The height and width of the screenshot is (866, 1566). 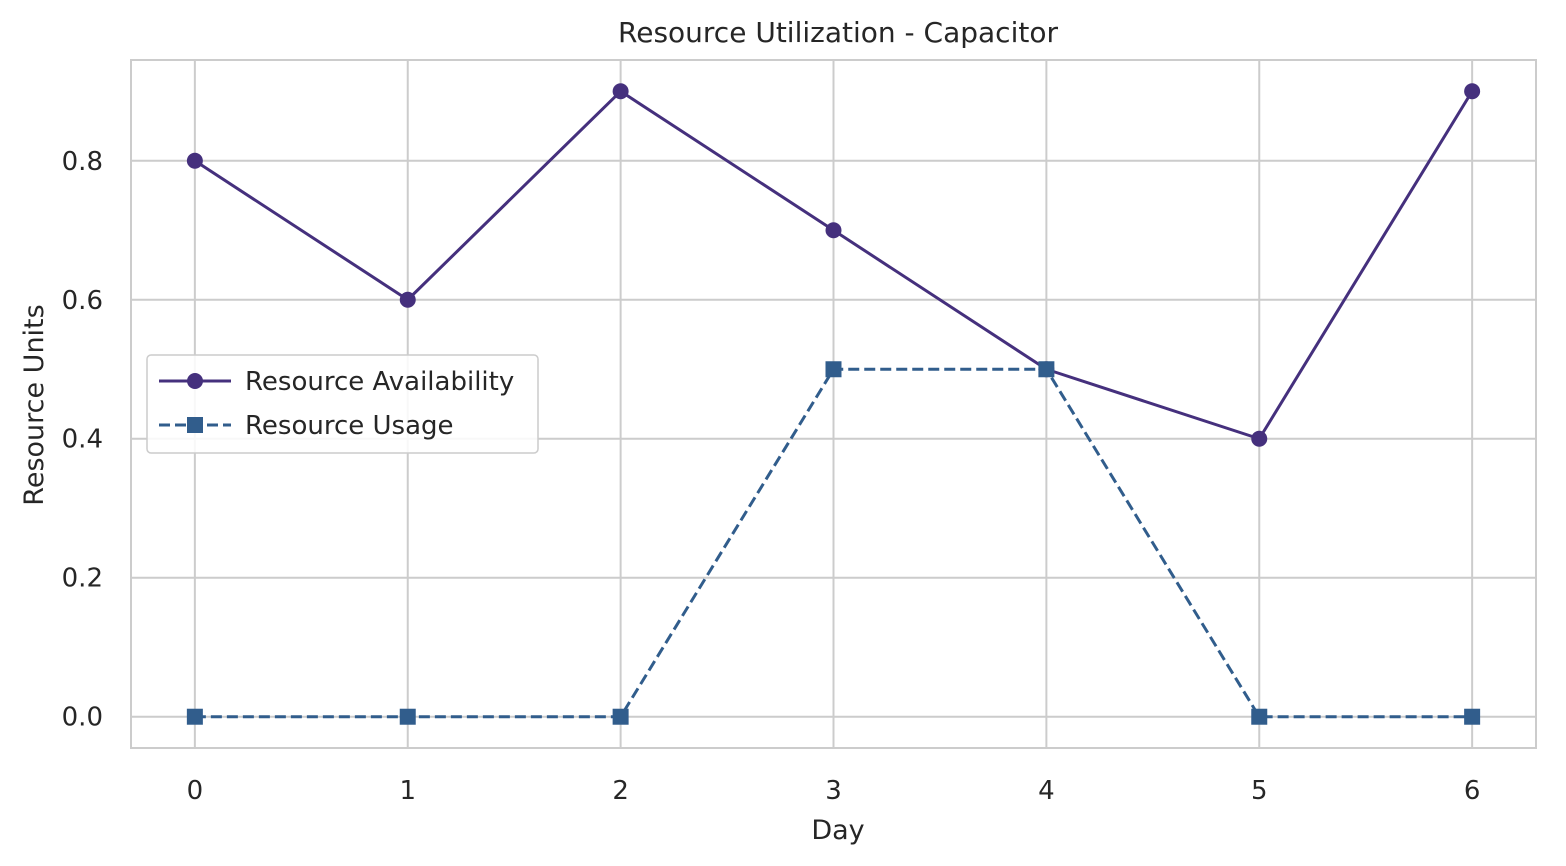 What do you see at coordinates (34, 404) in the screenshot?
I see `y-axis-label: Resource Units` at bounding box center [34, 404].